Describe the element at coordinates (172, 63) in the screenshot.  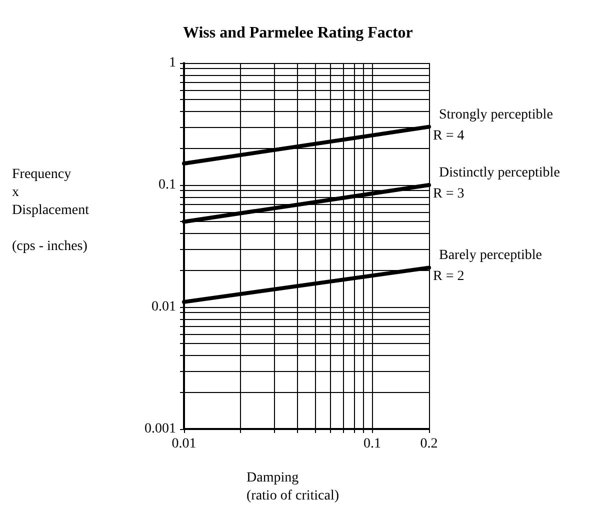
I see `y-tick-label: 1` at that location.